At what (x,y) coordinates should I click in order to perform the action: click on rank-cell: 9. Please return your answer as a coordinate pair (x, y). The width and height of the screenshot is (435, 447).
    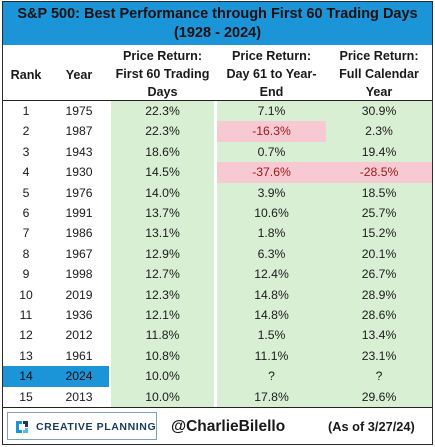
    Looking at the image, I should click on (26, 274).